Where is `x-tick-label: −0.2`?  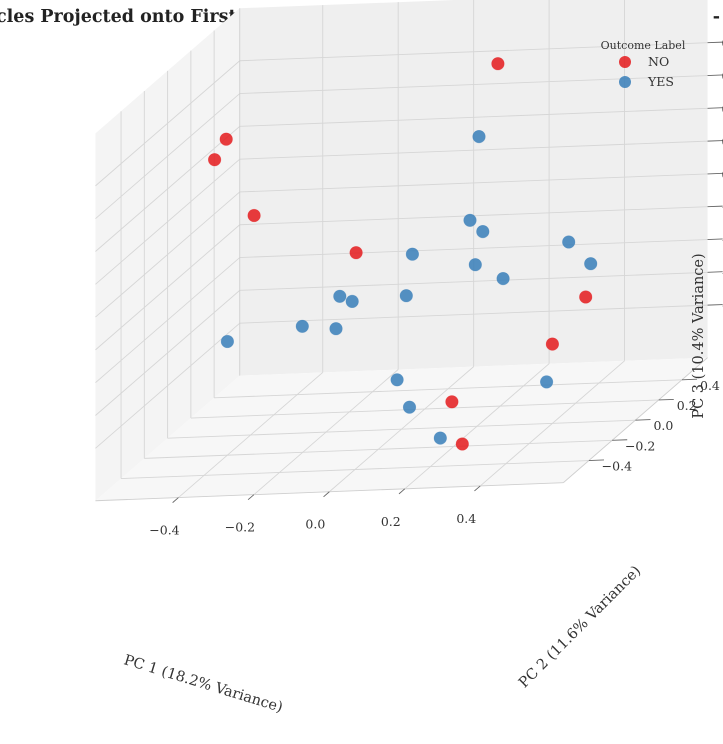
x-tick-label: −0.2 is located at coordinates (240, 527).